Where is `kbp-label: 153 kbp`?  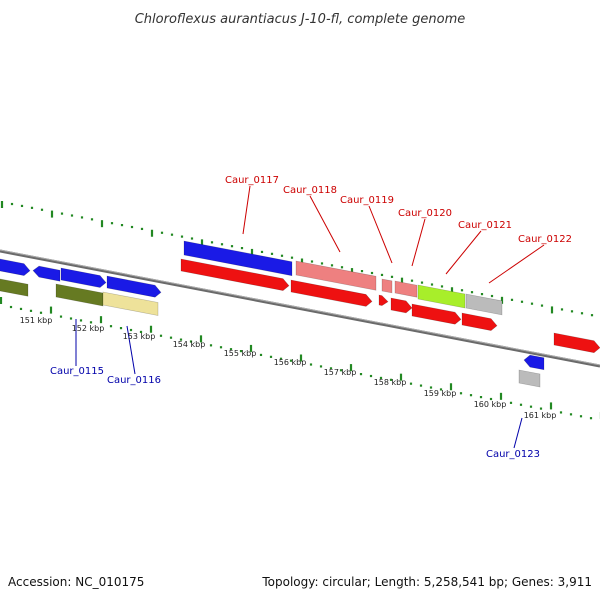
kbp-label: 153 kbp is located at coordinates (139, 336).